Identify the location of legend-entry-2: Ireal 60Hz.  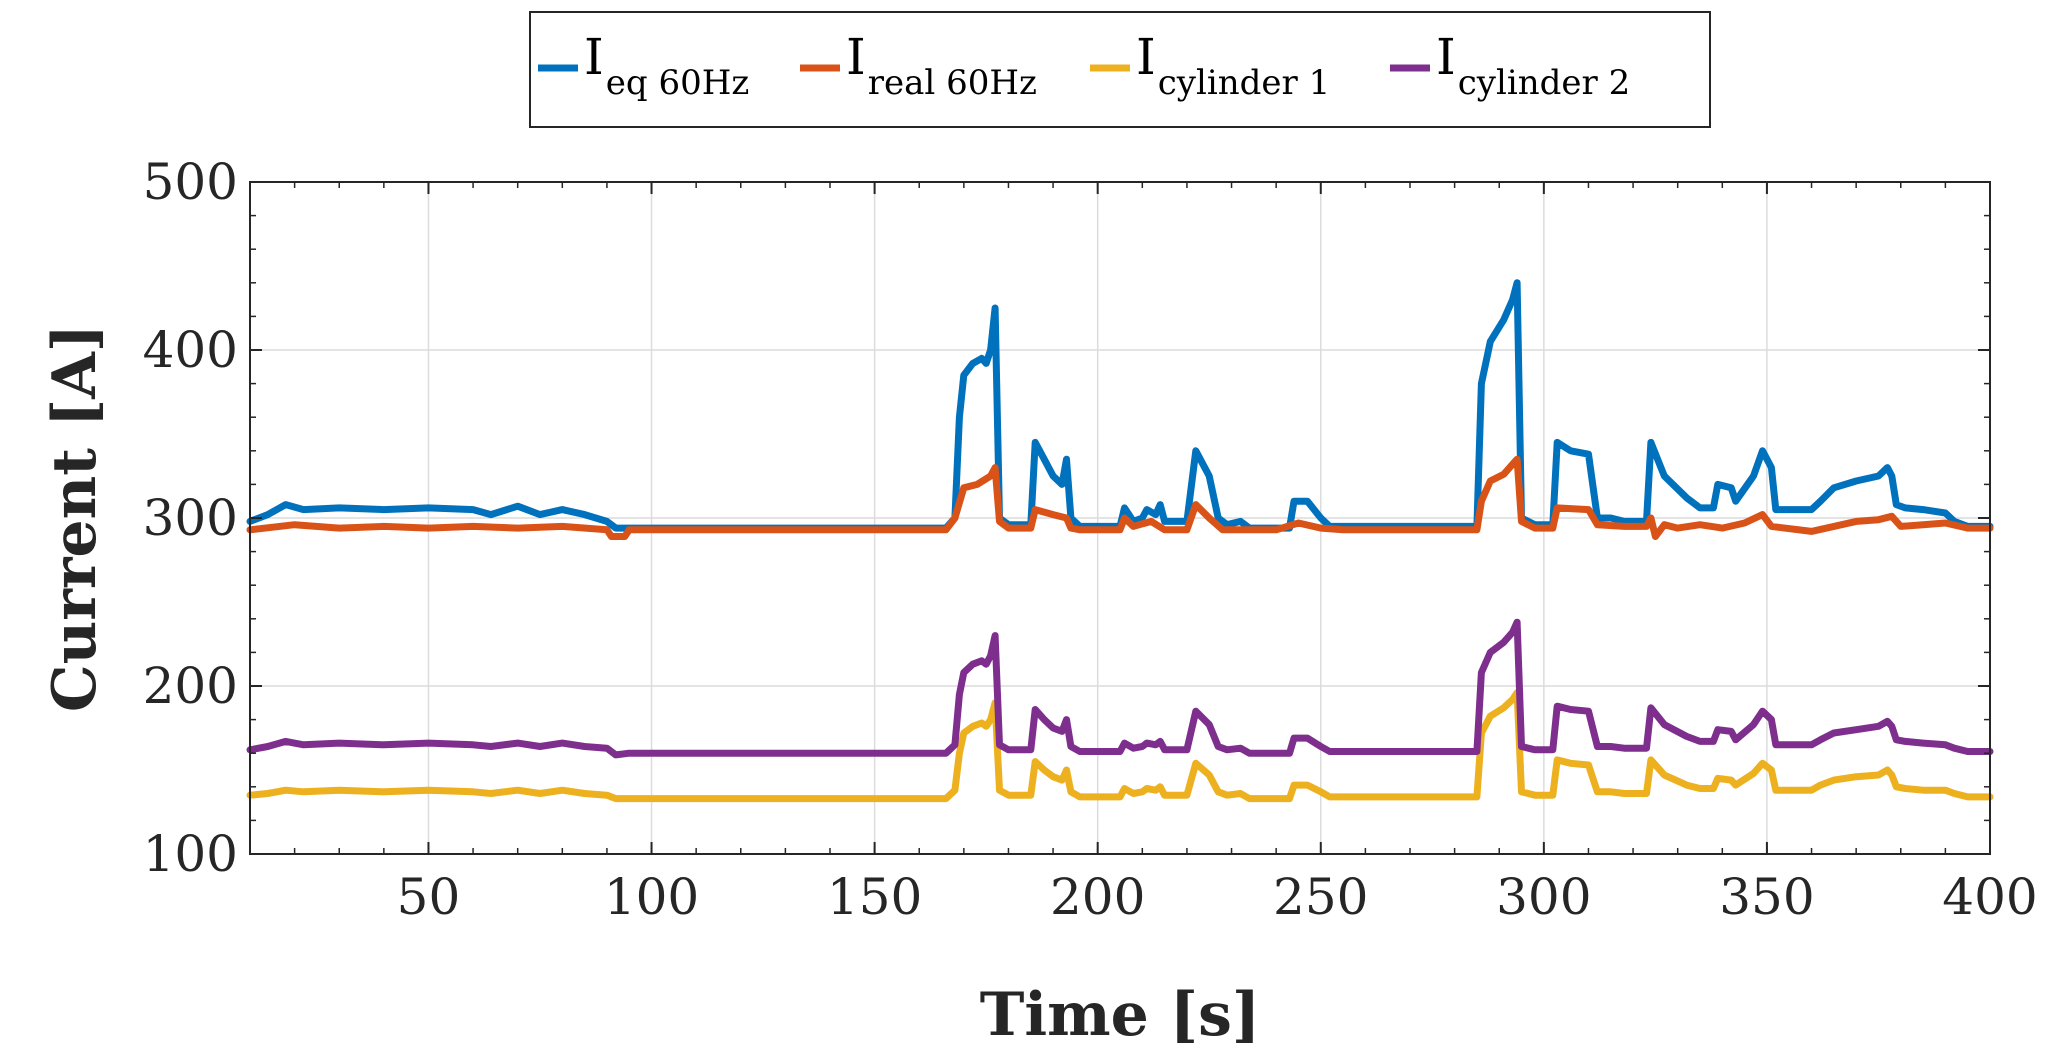
(941, 65).